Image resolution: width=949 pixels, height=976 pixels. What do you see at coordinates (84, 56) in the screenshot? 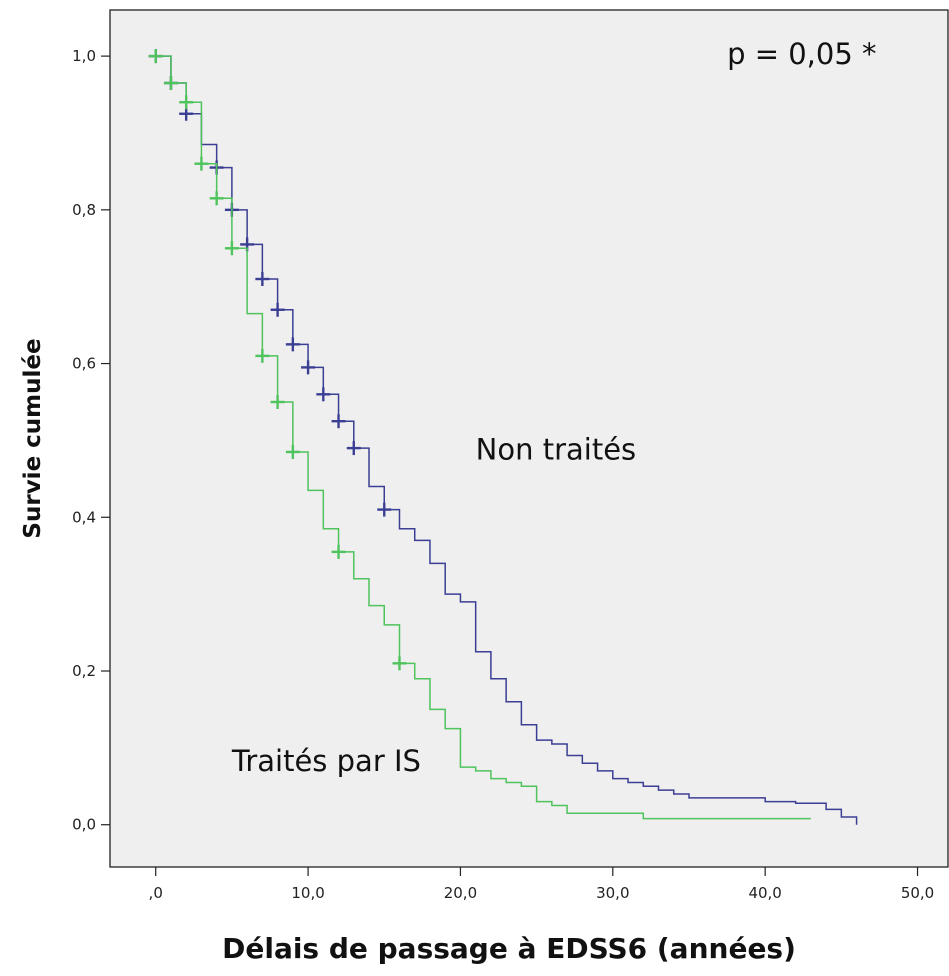
I see `y-tick-label: 1,0` at bounding box center [84, 56].